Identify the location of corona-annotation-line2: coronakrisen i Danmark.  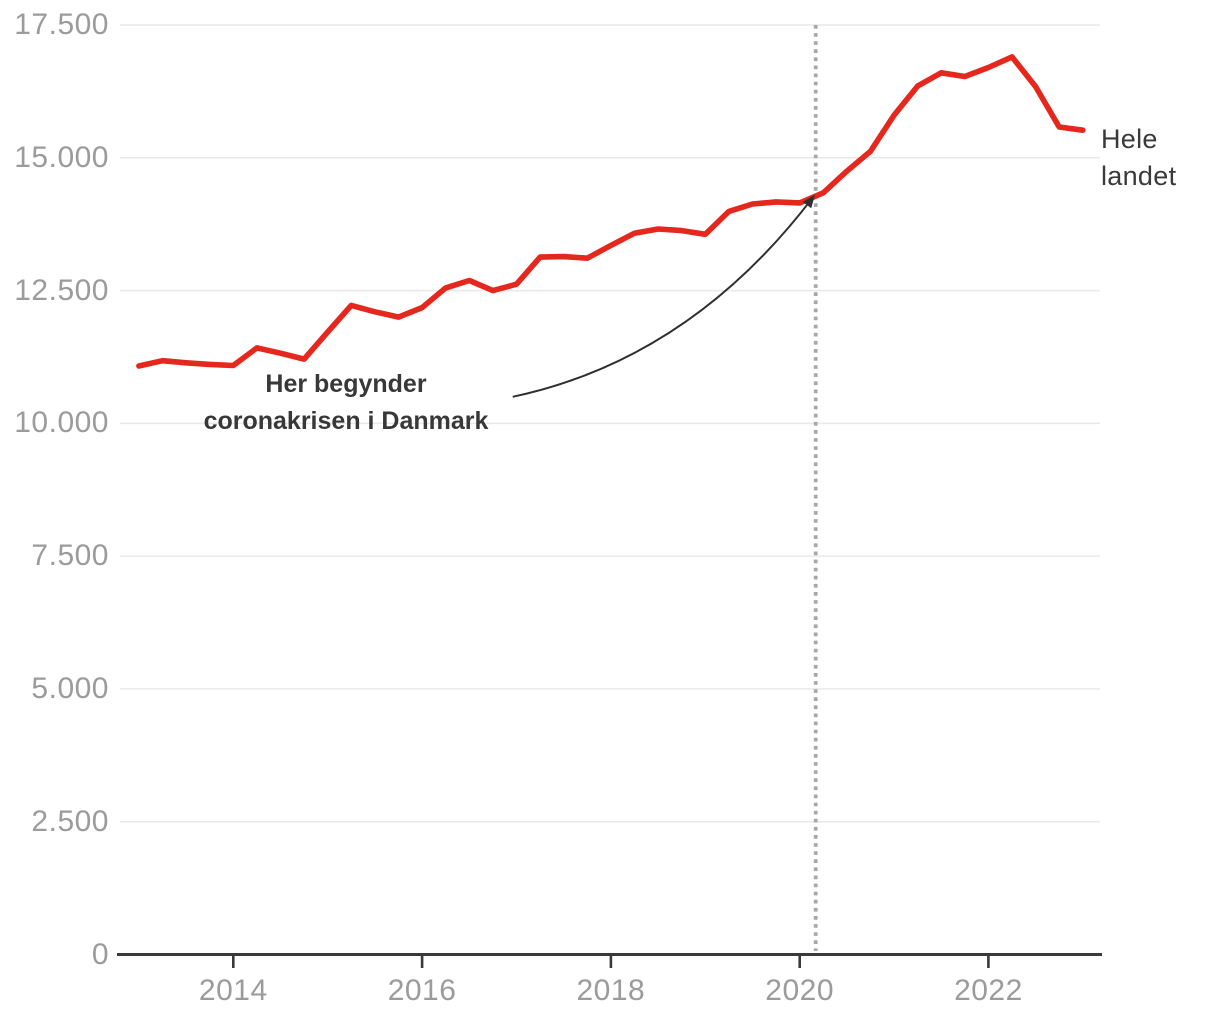
(346, 421).